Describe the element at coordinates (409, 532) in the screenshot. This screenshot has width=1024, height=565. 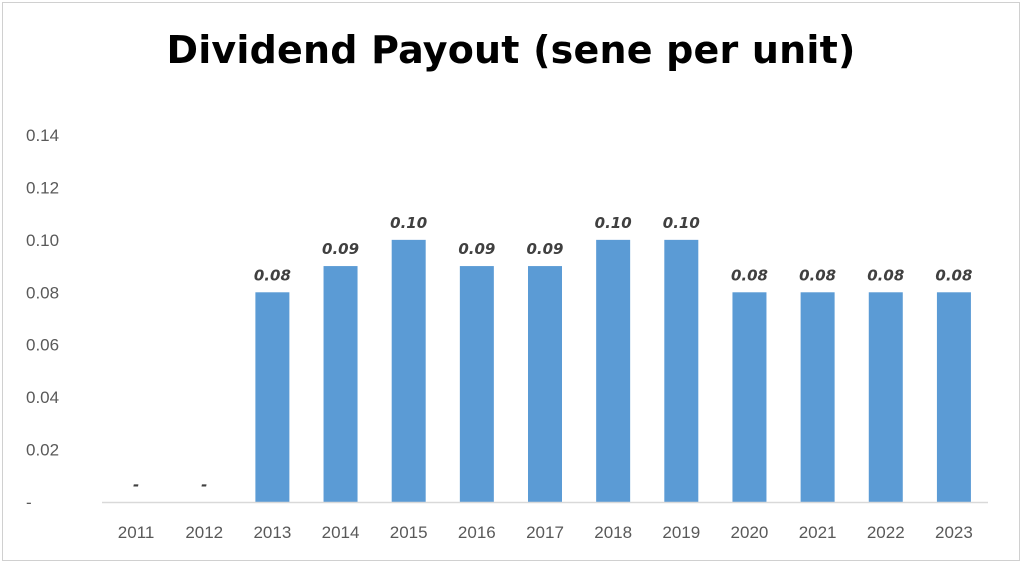
I see `x-tick-label: 2015` at that location.